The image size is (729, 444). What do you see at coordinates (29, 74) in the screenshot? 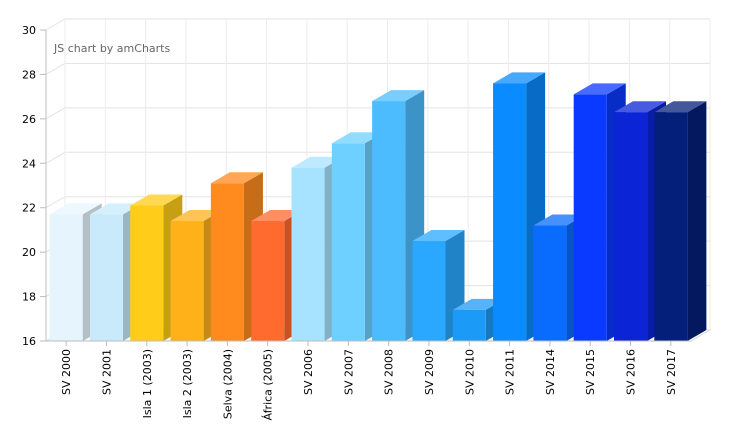
I see `y-tick-label: 28` at bounding box center [29, 74].